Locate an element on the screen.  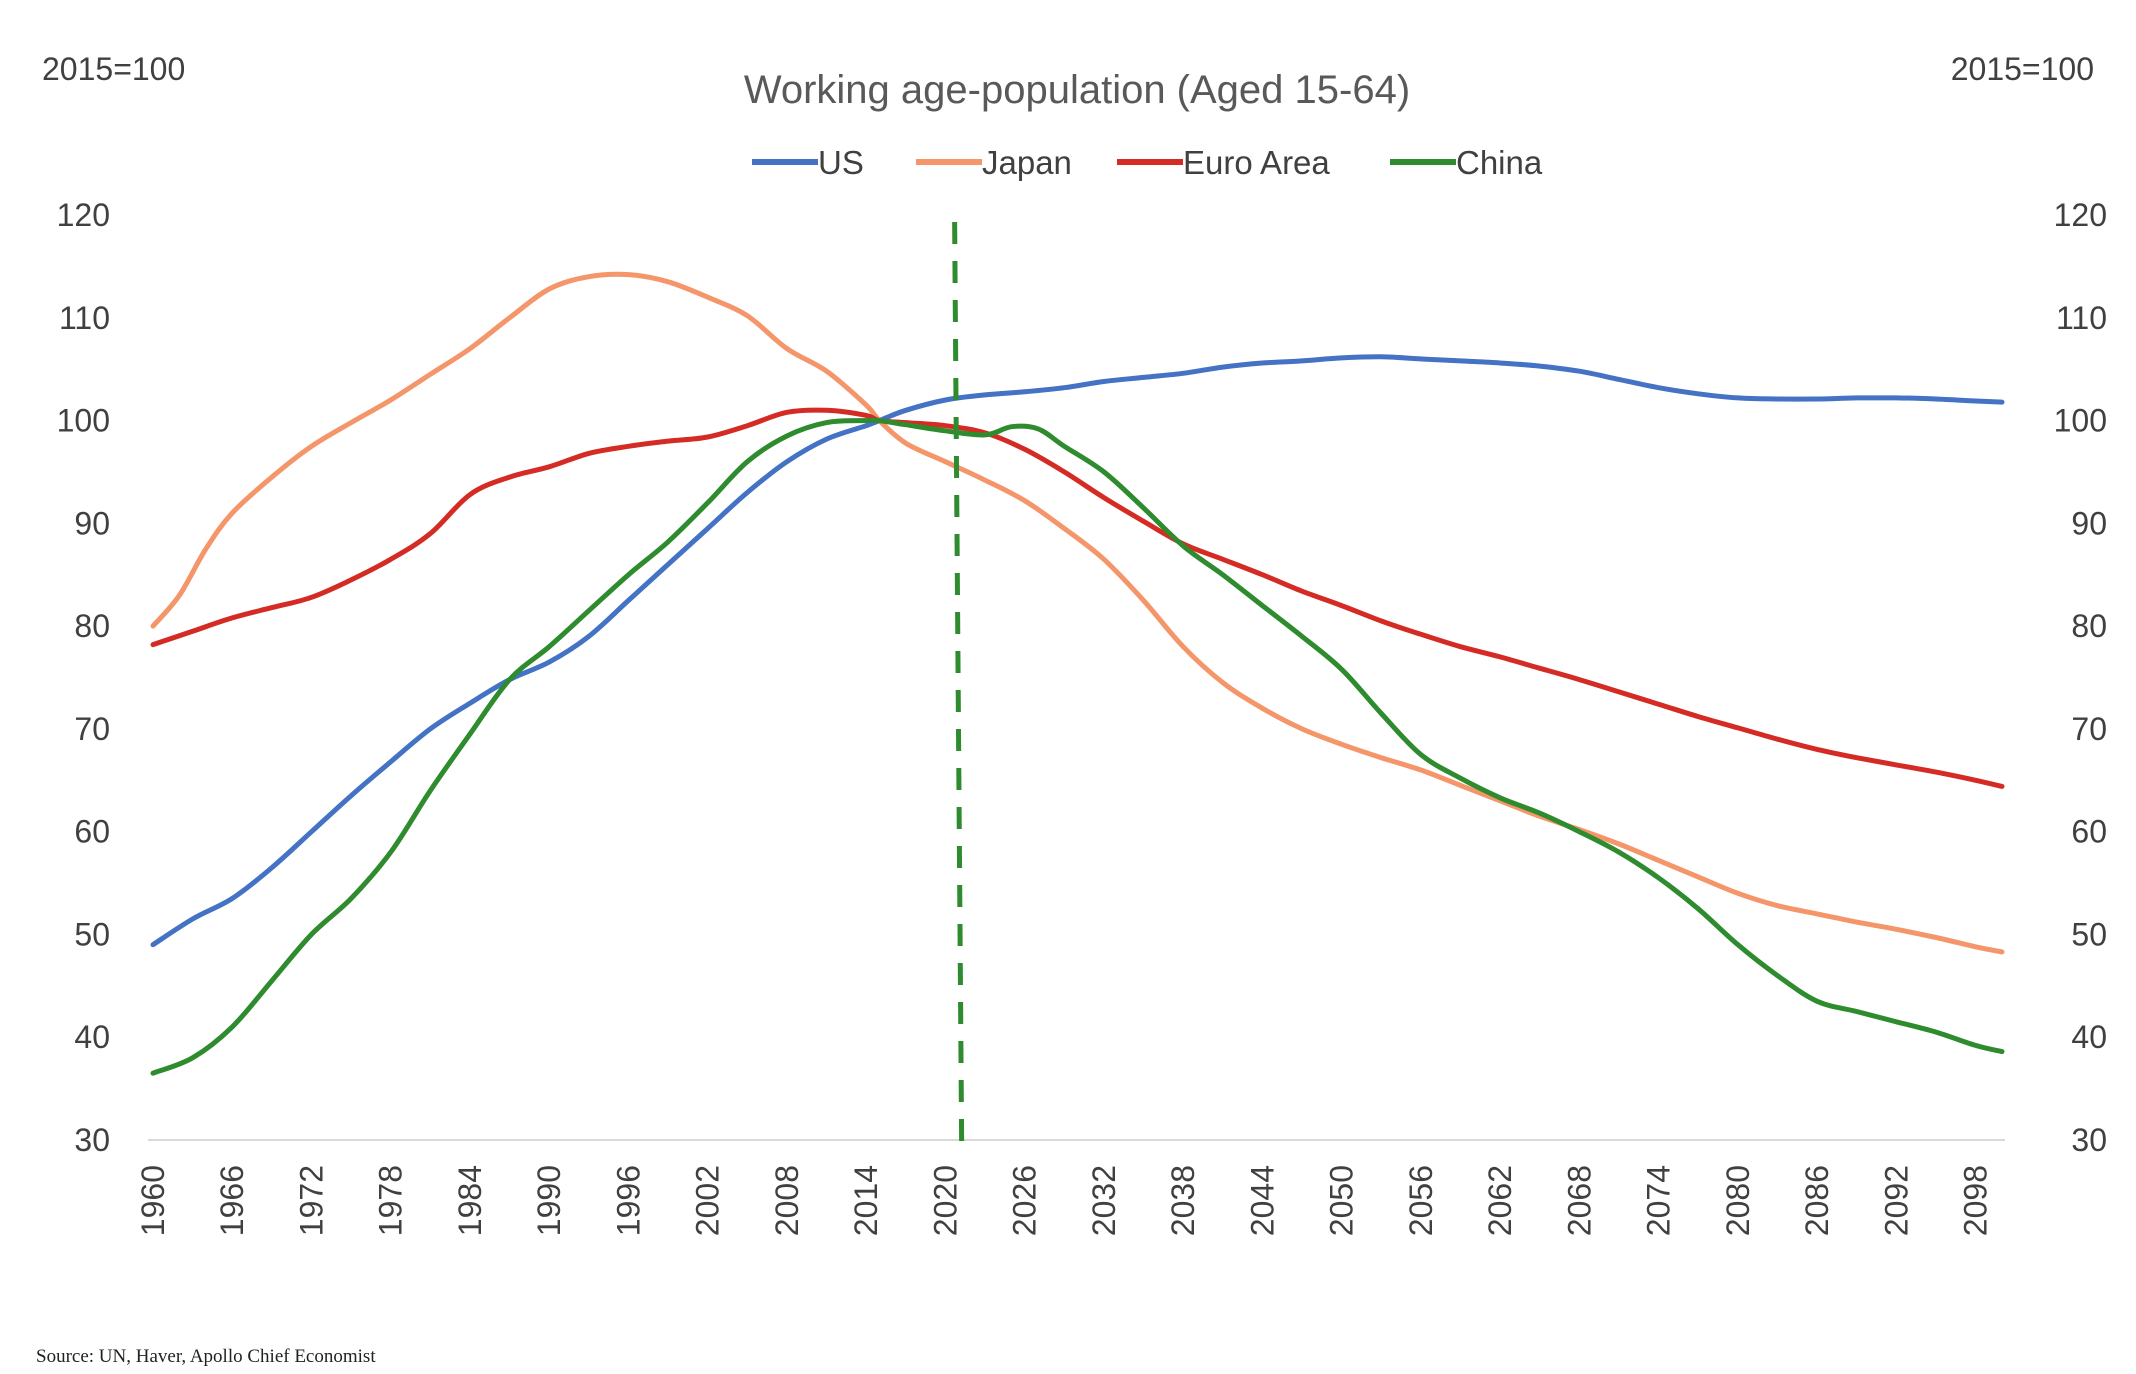
y-tick-label-left: 90 is located at coordinates (92, 523).